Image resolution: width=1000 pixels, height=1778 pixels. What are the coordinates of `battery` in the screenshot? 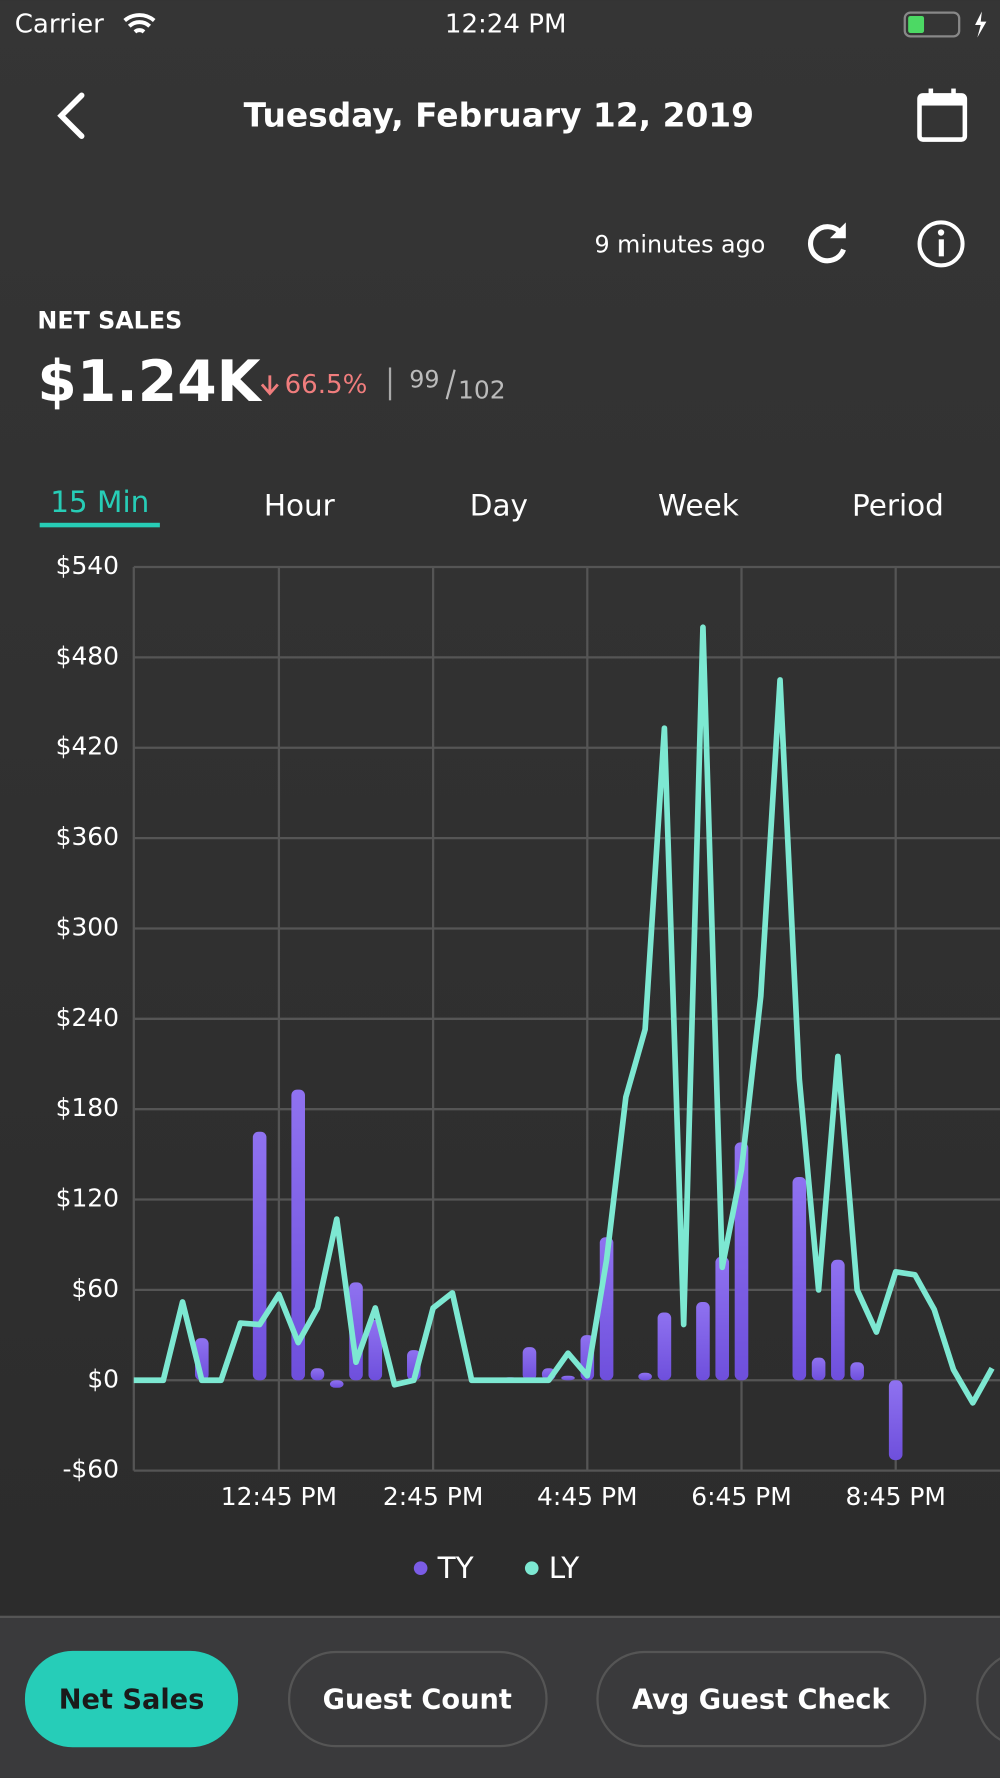 It's located at (932, 24).